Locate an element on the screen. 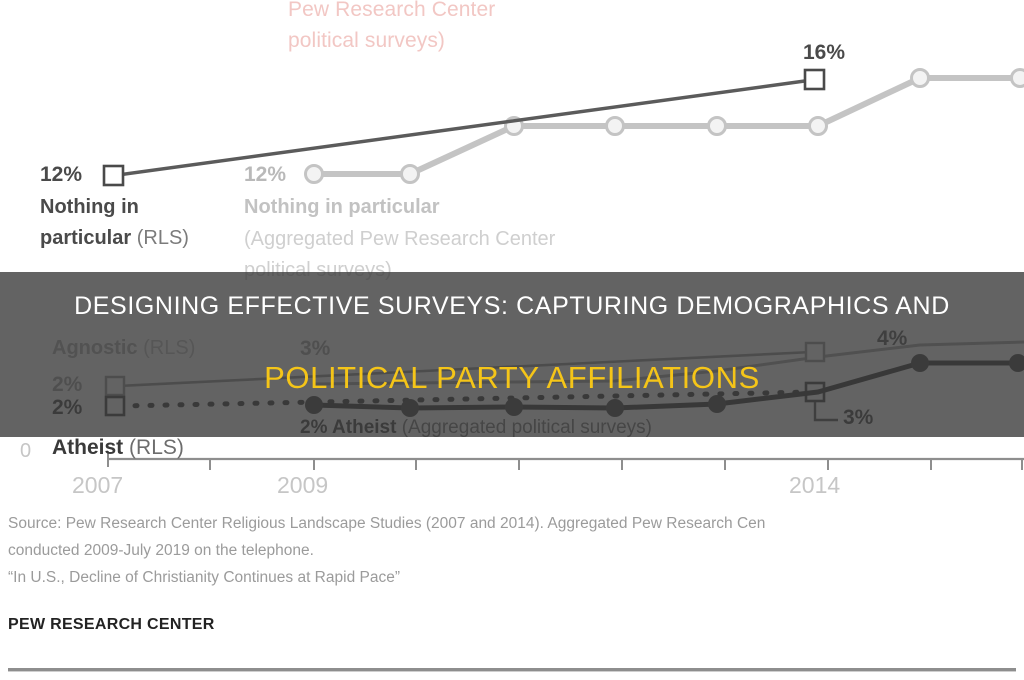 Image resolution: width=1024 pixels, height=680 pixels. footer-divider is located at coordinates (512, 670).